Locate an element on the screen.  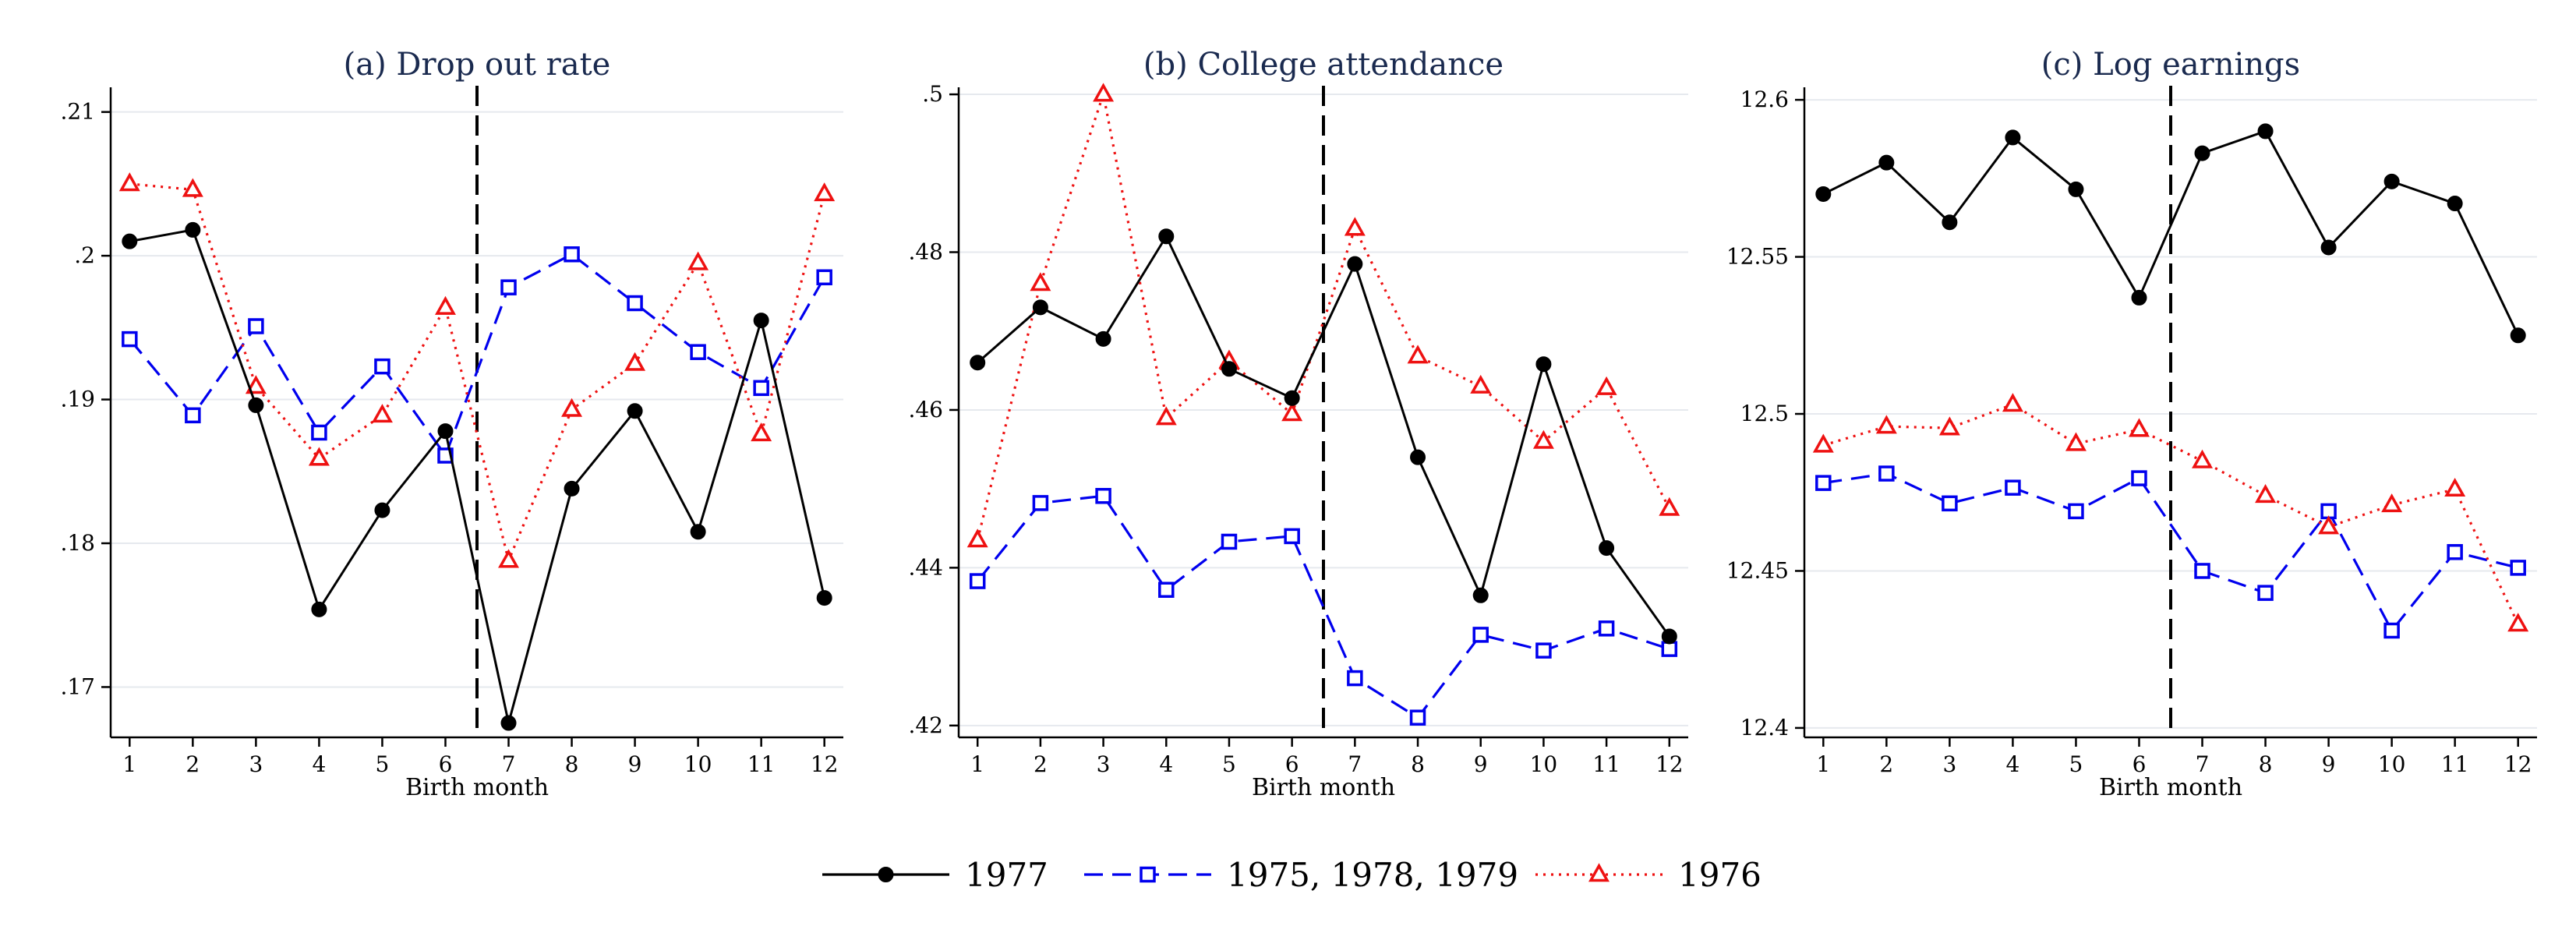
y-tick-label: .18 is located at coordinates (77, 543).